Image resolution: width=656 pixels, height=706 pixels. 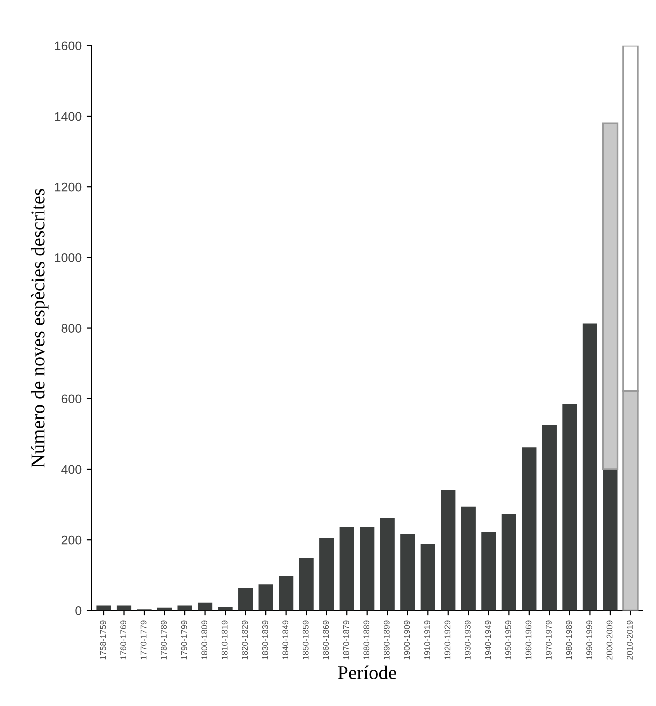 What do you see at coordinates (549, 640) in the screenshot?
I see `x-tick-label: 1970-1979` at bounding box center [549, 640].